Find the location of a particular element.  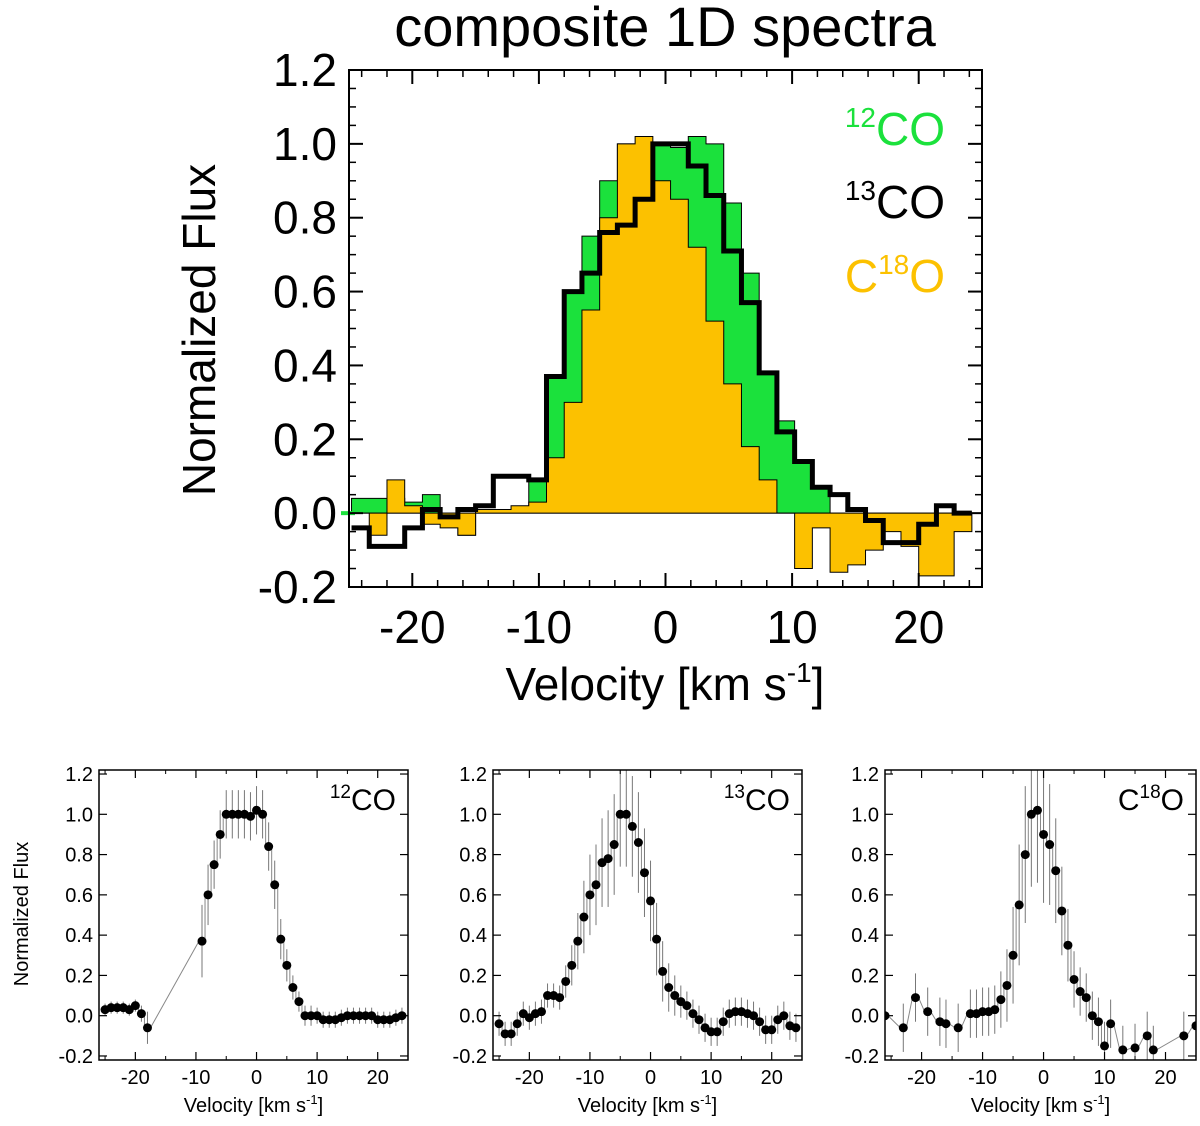

y-tick-label: 0.2 is located at coordinates (305, 439).